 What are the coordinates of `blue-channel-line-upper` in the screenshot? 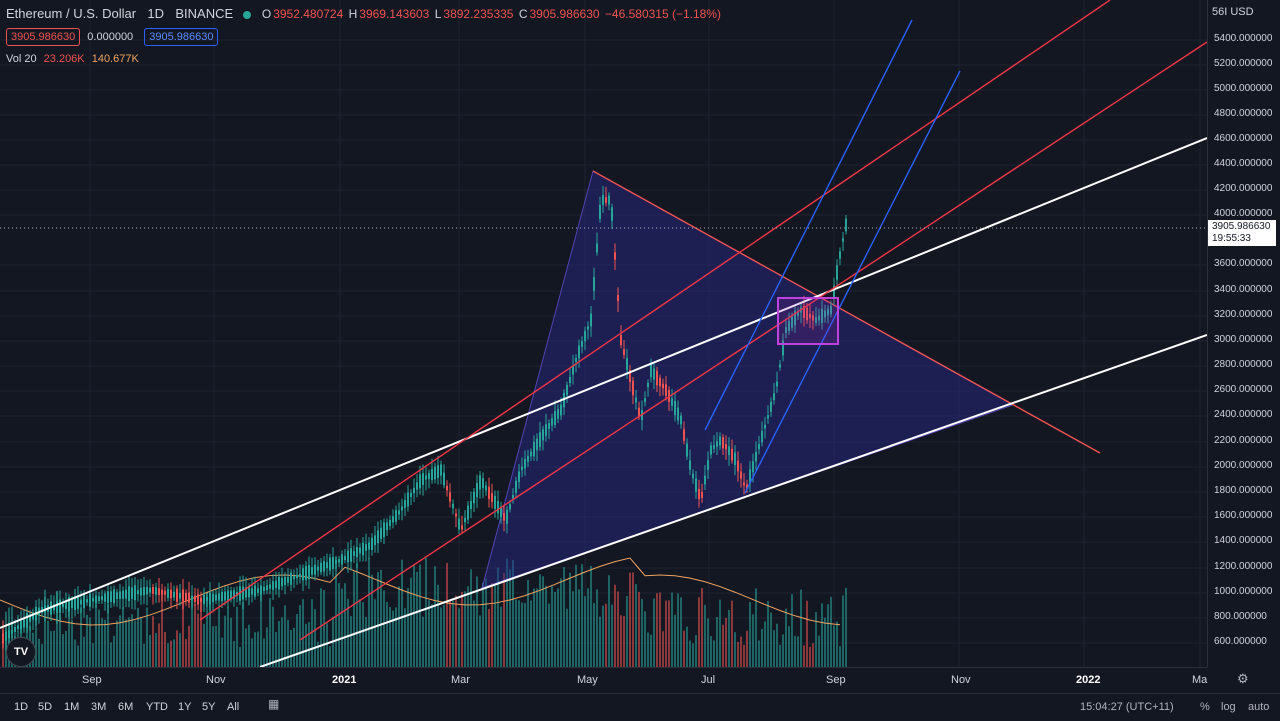 It's located at (808, 225).